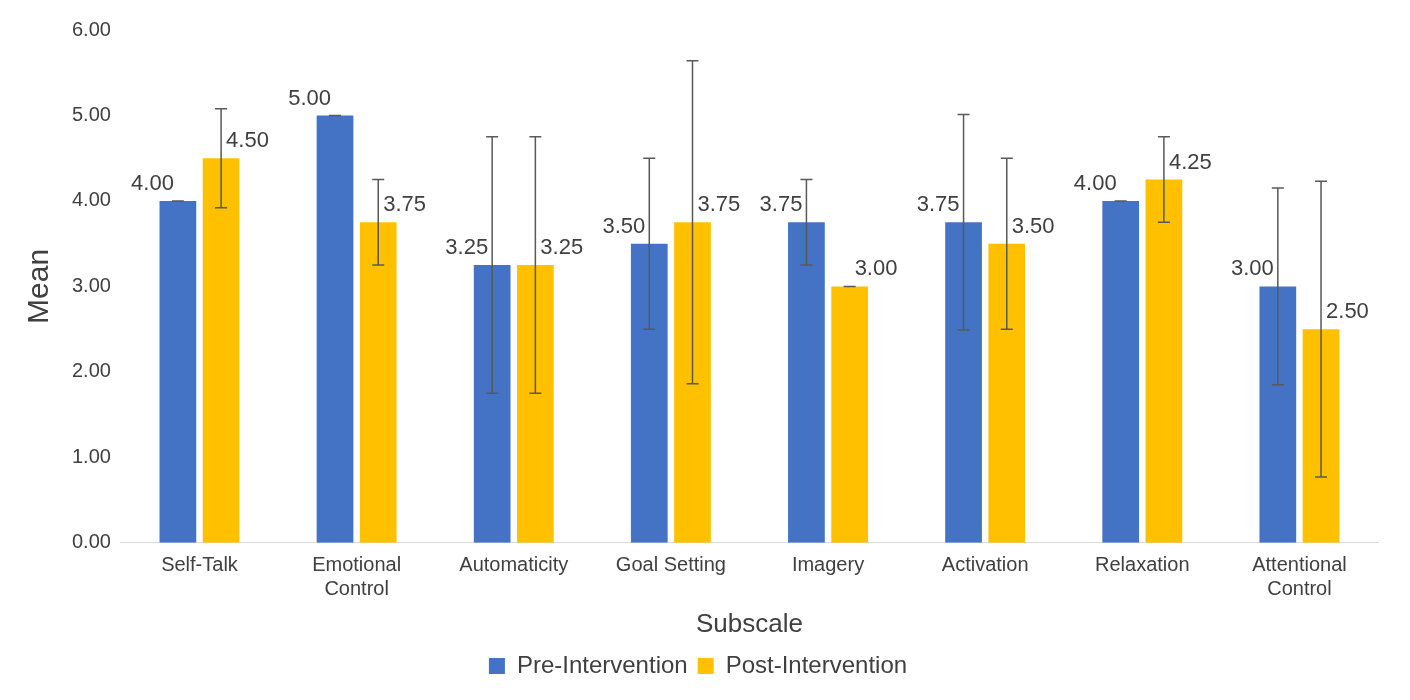 The image size is (1410, 700). What do you see at coordinates (38, 286) in the screenshot?
I see `y-axis-title: Mean` at bounding box center [38, 286].